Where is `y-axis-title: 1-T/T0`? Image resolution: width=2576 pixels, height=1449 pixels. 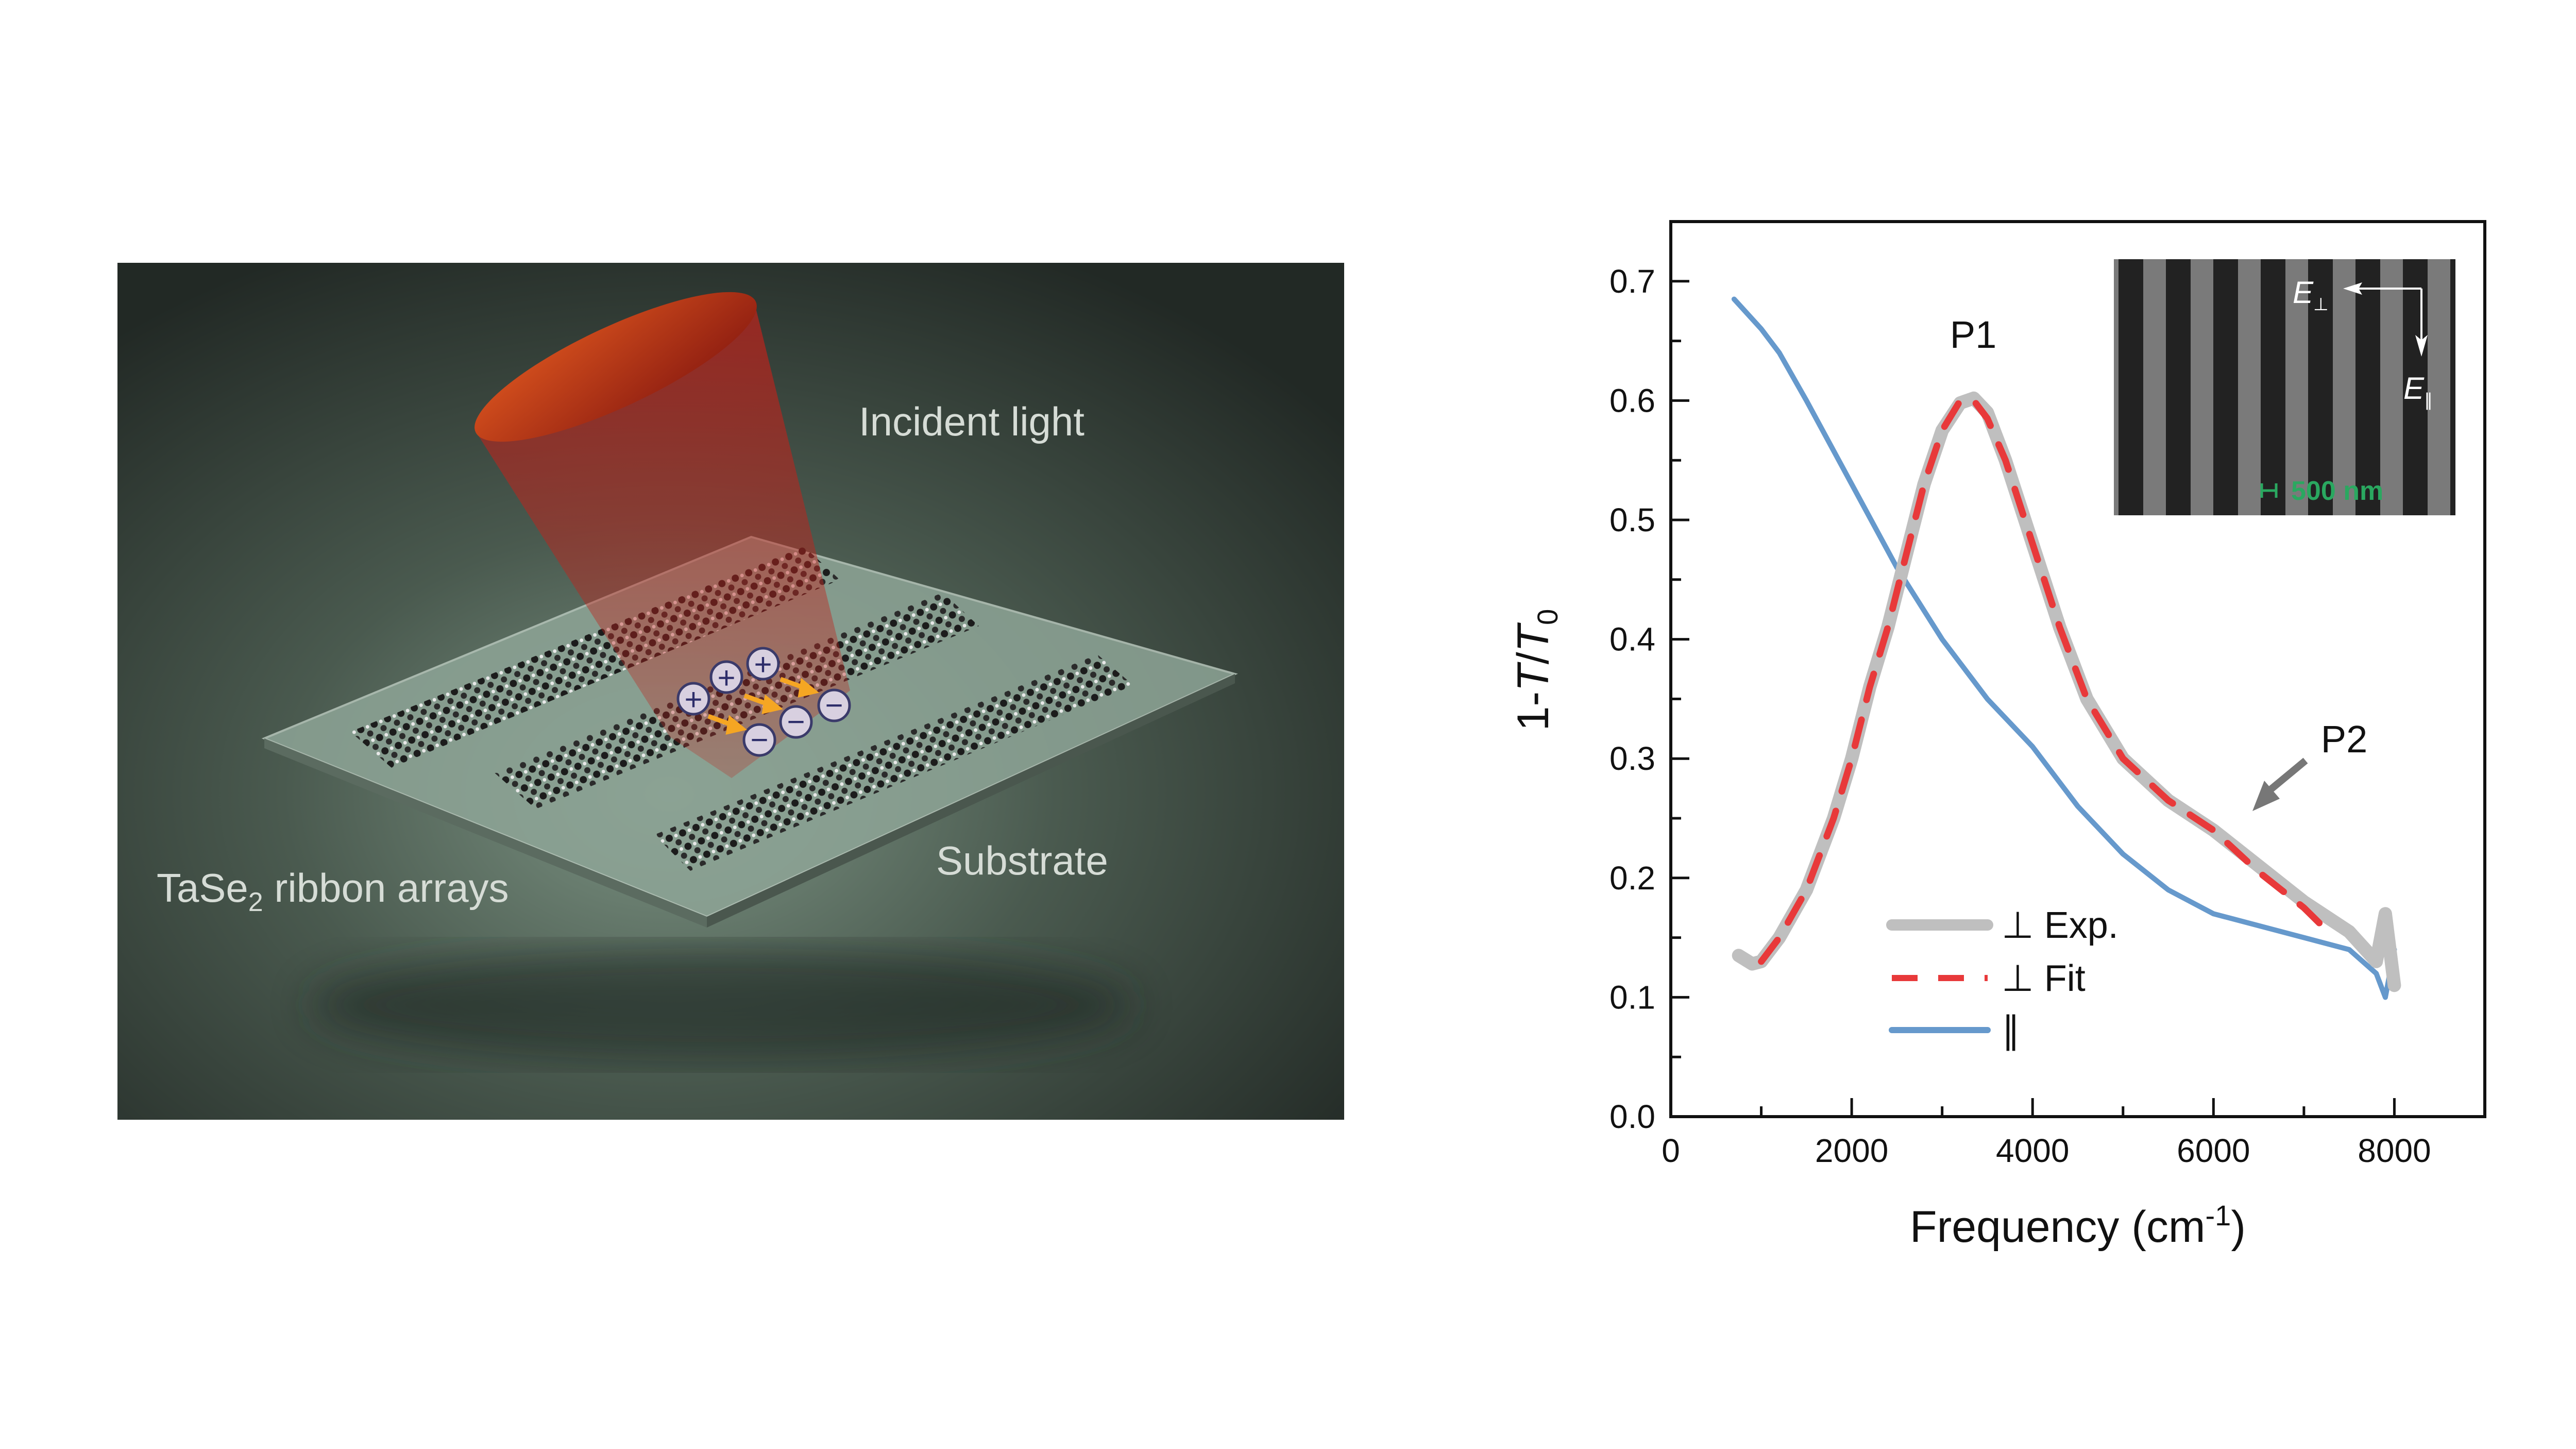 y-axis-title: 1-T/T0 is located at coordinates (1536, 670).